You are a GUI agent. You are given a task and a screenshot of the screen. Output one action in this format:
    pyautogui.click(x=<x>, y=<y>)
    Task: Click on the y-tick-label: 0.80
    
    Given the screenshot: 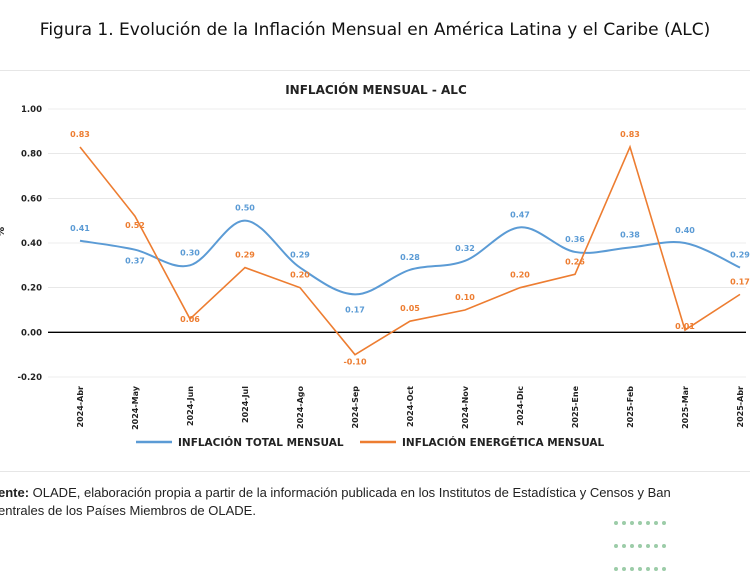 What is the action you would take?
    pyautogui.click(x=31, y=155)
    